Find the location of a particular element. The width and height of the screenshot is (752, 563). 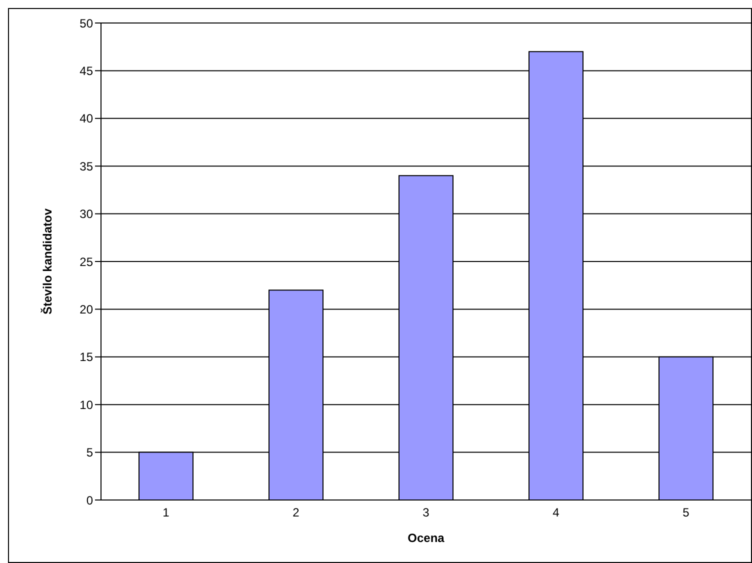

y-tick-label: 35 is located at coordinates (87, 166).